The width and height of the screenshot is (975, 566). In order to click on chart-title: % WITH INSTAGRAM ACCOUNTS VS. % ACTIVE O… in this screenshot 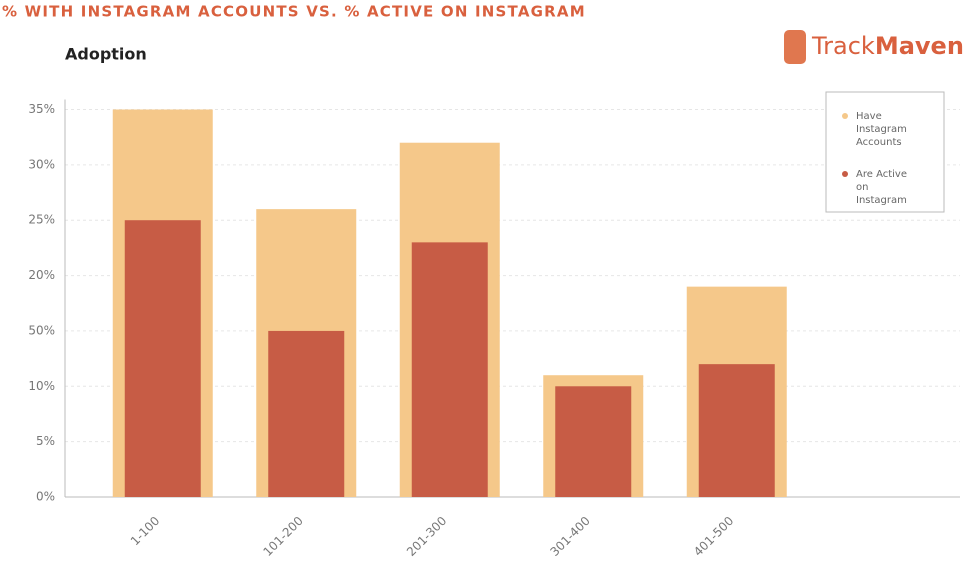, I will do `click(294, 12)`.